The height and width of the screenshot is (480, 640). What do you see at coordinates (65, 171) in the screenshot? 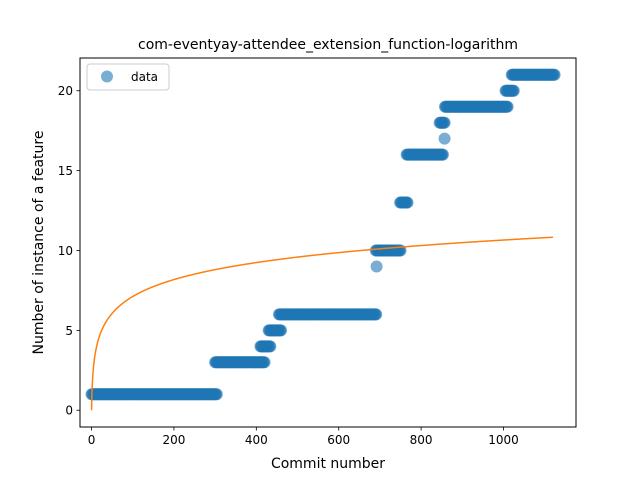
I see `y-tick-label: 15` at bounding box center [65, 171].